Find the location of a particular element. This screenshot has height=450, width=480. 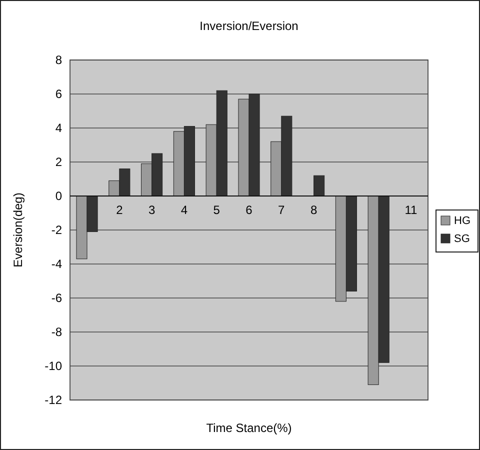

y-tick-label: -12 is located at coordinates (53, 400).